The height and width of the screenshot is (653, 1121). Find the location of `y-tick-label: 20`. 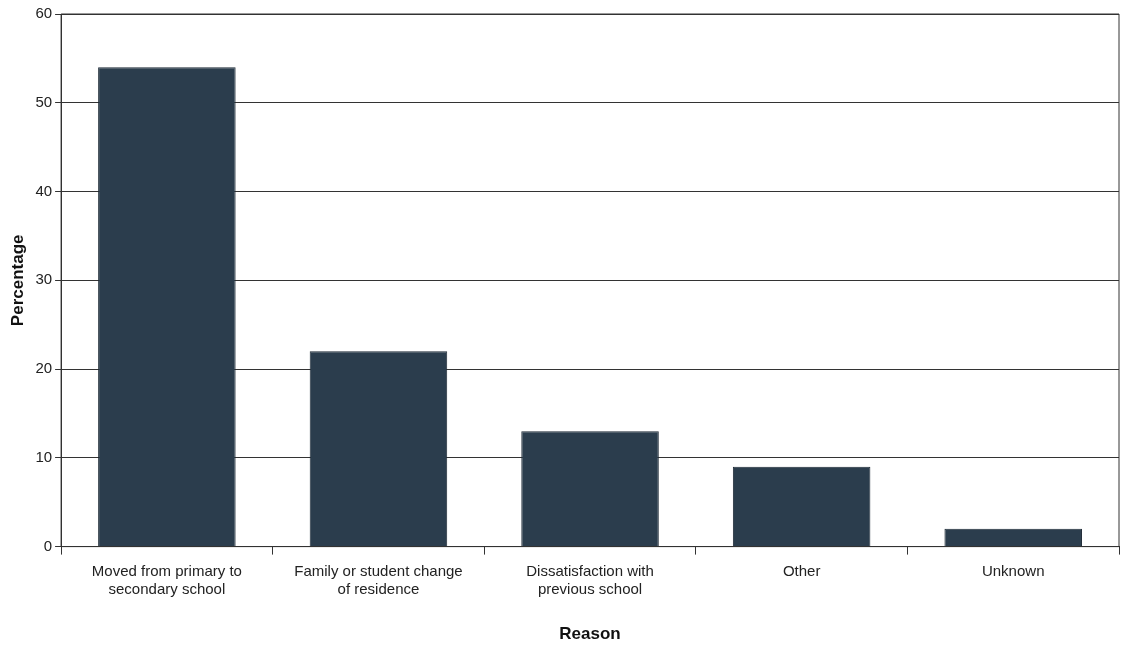

y-tick-label: 20 is located at coordinates (44, 368).